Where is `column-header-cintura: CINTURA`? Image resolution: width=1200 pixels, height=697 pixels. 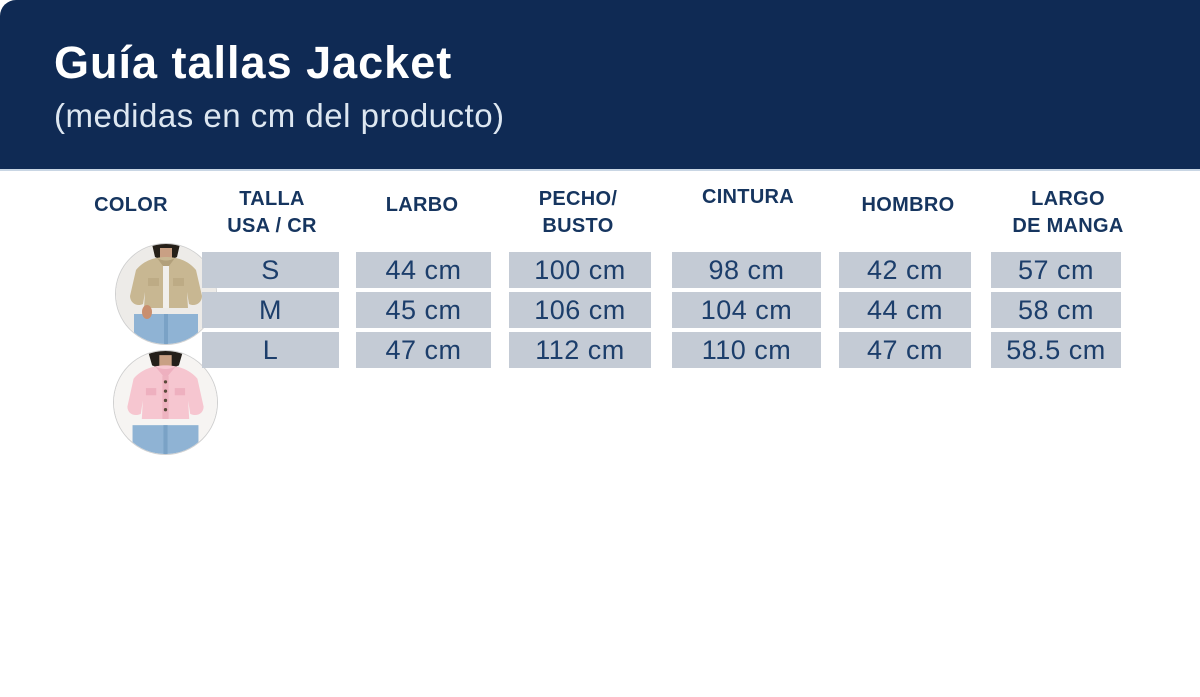 column-header-cintura: CINTURA is located at coordinates (748, 197).